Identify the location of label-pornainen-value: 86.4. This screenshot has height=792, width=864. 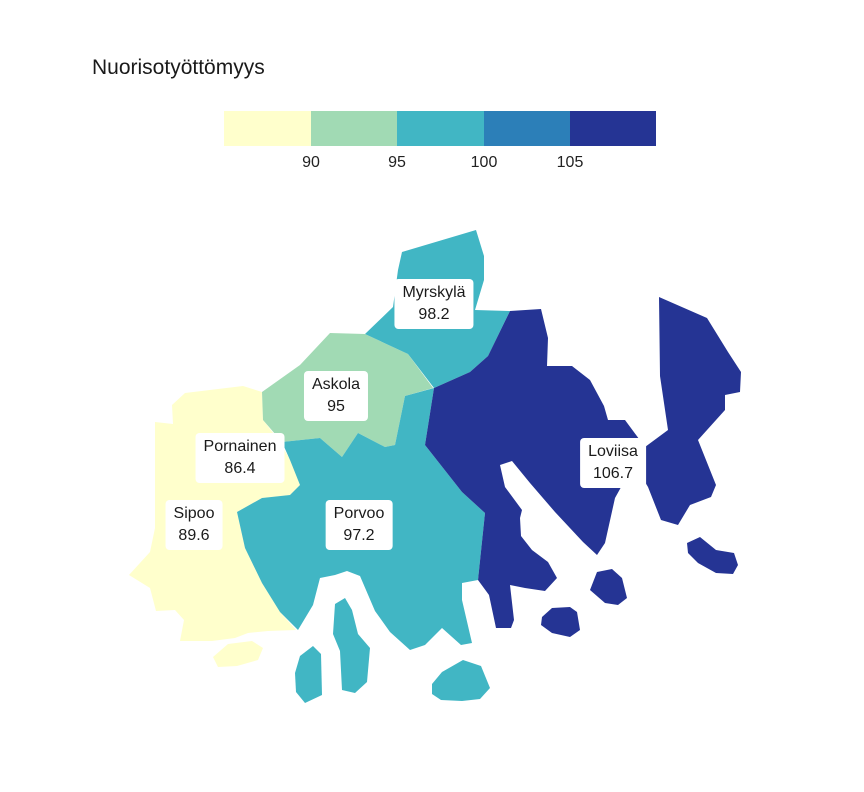
(240, 468).